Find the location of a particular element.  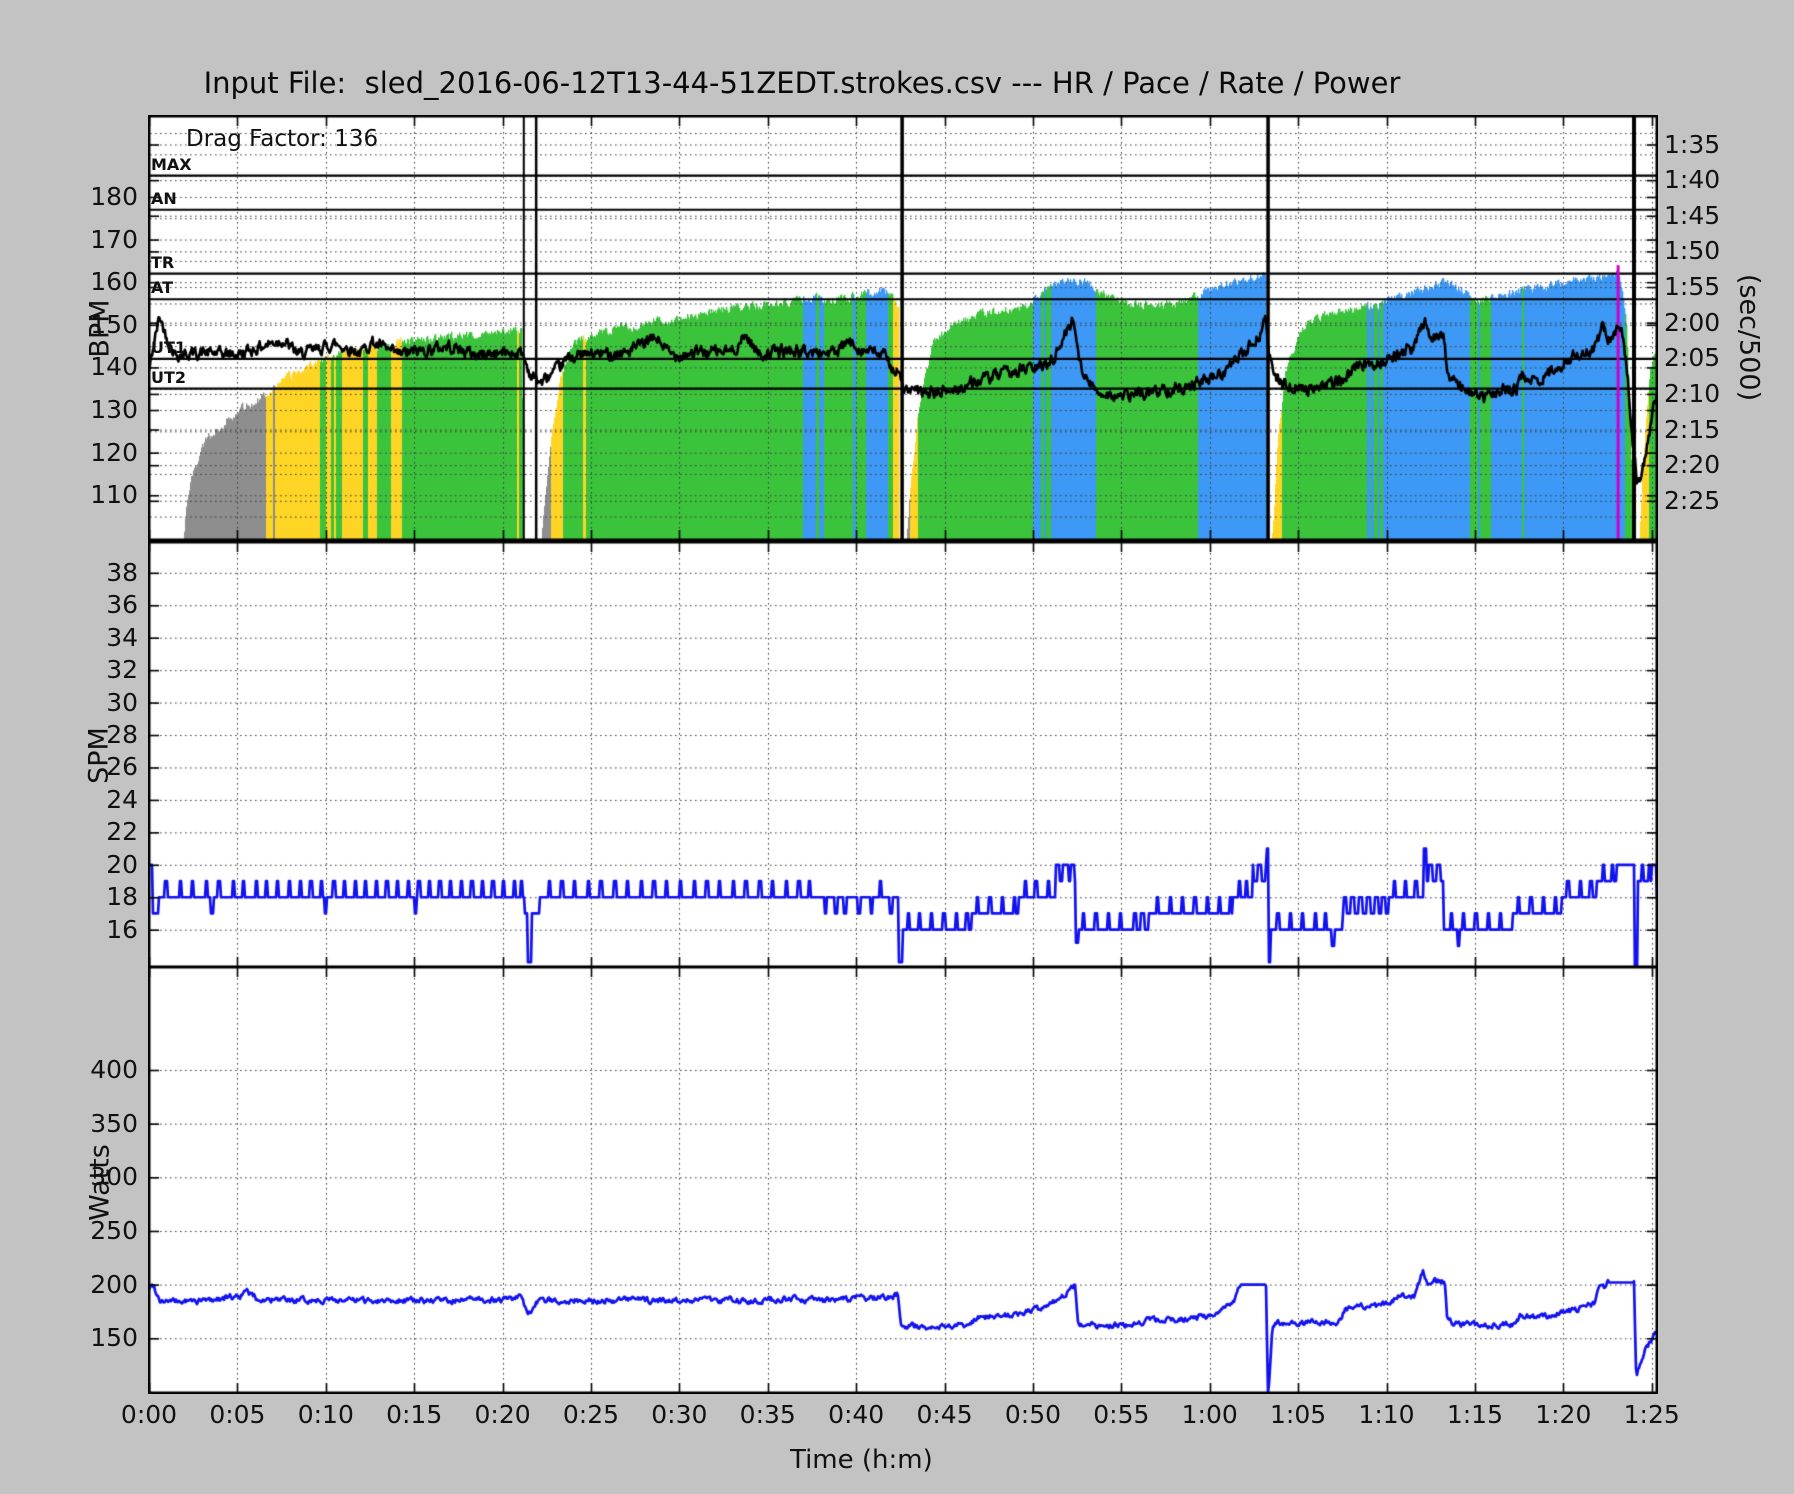

spm-tick-label: 18 is located at coordinates (122, 897).